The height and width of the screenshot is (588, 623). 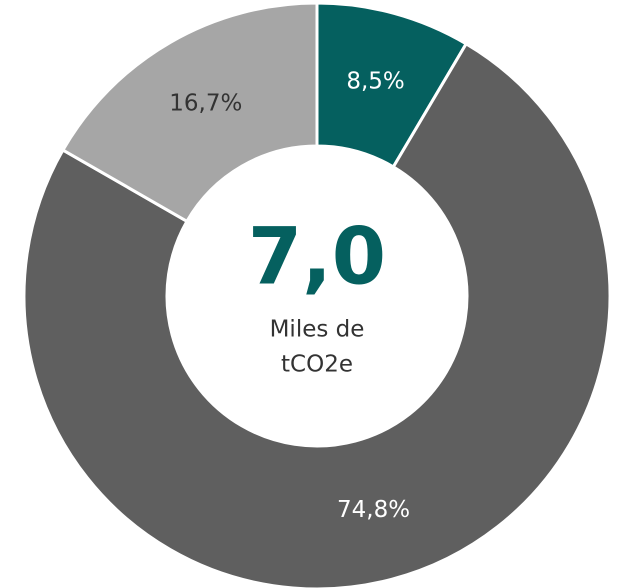 I want to click on center-label: Miles de, so click(x=317, y=330).